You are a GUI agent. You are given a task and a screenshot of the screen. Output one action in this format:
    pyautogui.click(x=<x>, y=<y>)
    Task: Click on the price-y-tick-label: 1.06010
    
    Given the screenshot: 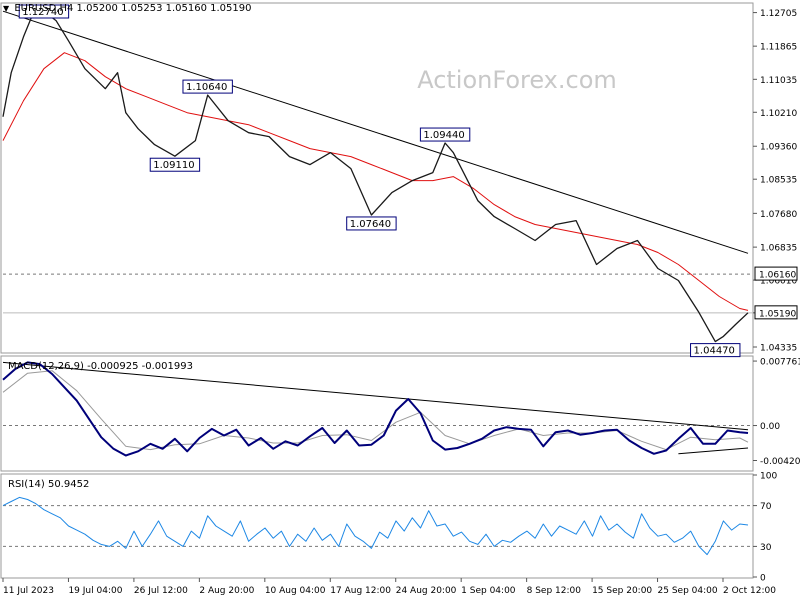 What is the action you would take?
    pyautogui.click(x=778, y=282)
    